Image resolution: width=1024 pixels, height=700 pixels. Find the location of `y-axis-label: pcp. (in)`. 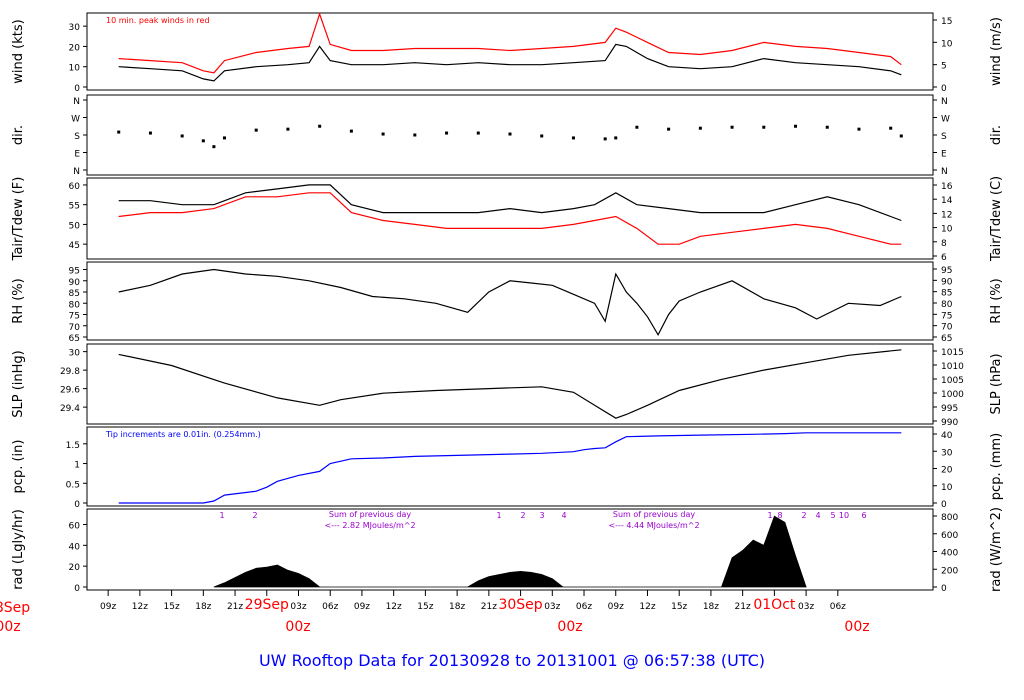

y-axis-label: pcp. (in) is located at coordinates (18, 467).